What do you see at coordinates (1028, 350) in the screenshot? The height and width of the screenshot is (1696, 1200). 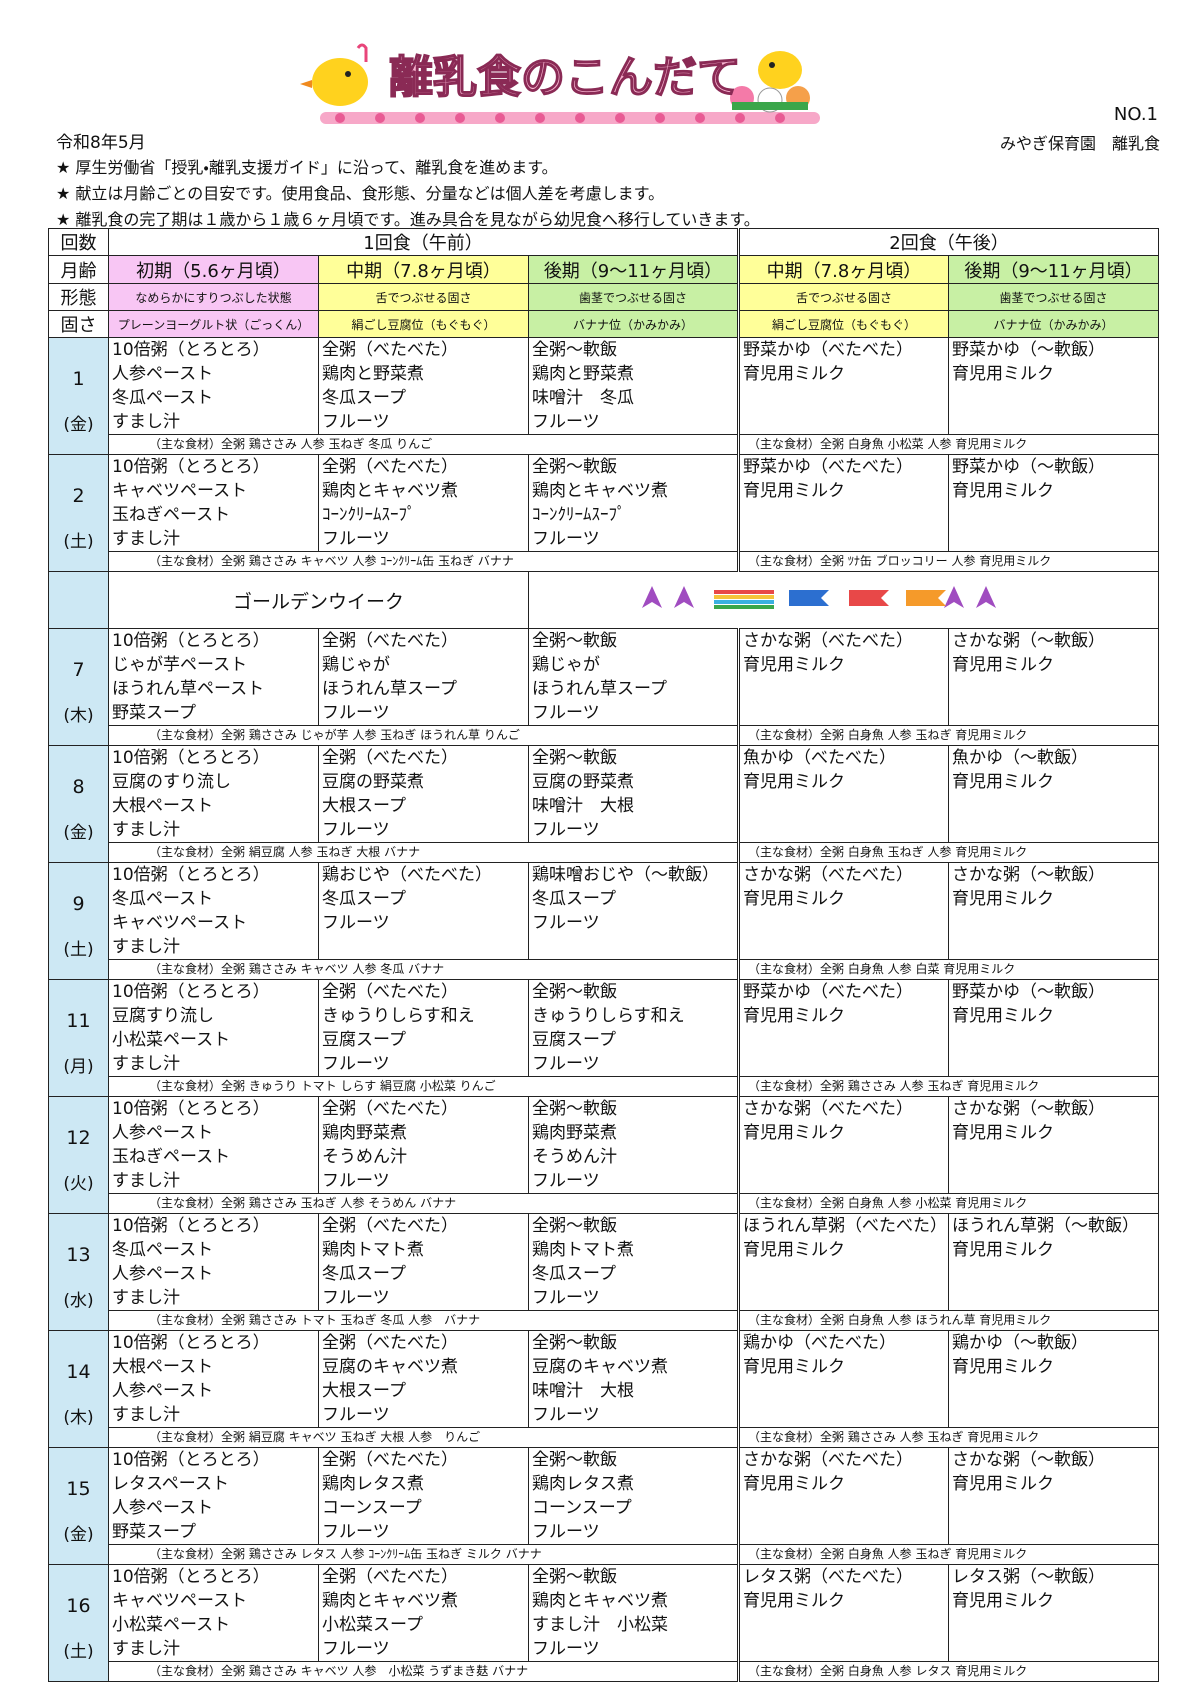 I see `menu-item: 野菜かゆ（〜軟飯）` at bounding box center [1028, 350].